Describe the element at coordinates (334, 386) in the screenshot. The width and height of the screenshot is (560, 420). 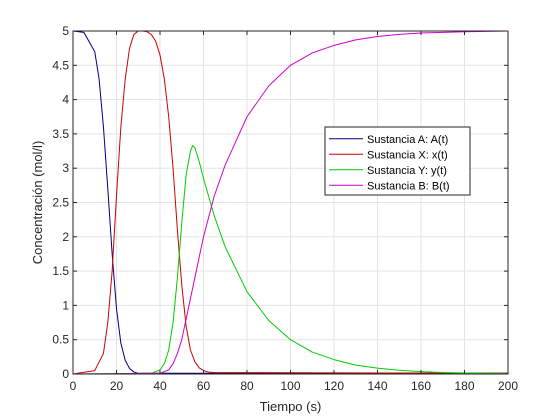
I see `x-tick-label: 120` at that location.